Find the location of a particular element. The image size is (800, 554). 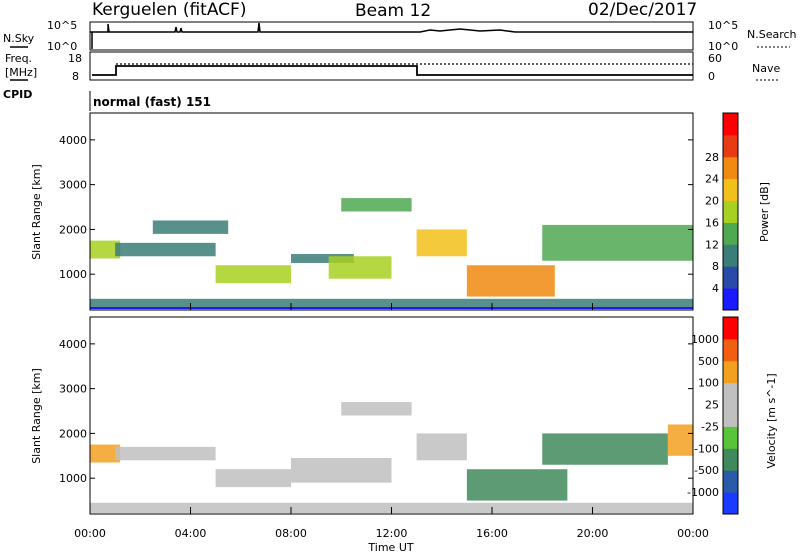

cpid-label: CPID is located at coordinates (17, 94).